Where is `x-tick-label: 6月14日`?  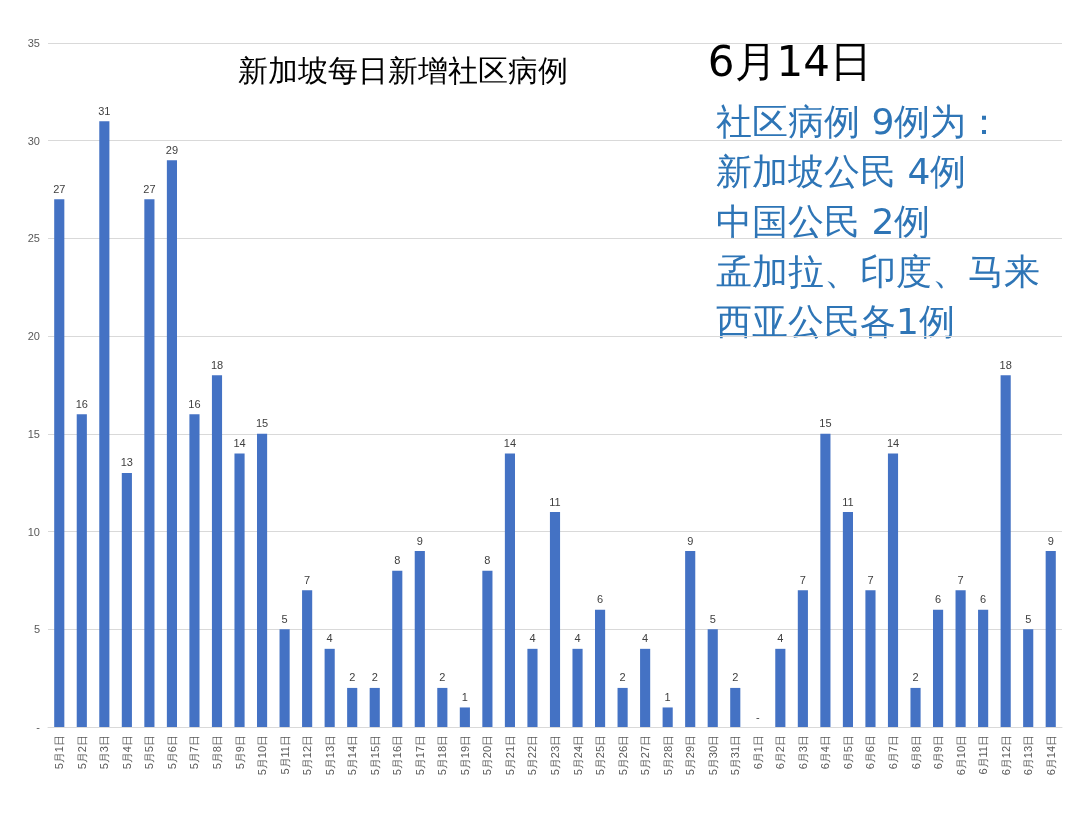
x-tick-label: 6月14日 is located at coordinates (1050, 755).